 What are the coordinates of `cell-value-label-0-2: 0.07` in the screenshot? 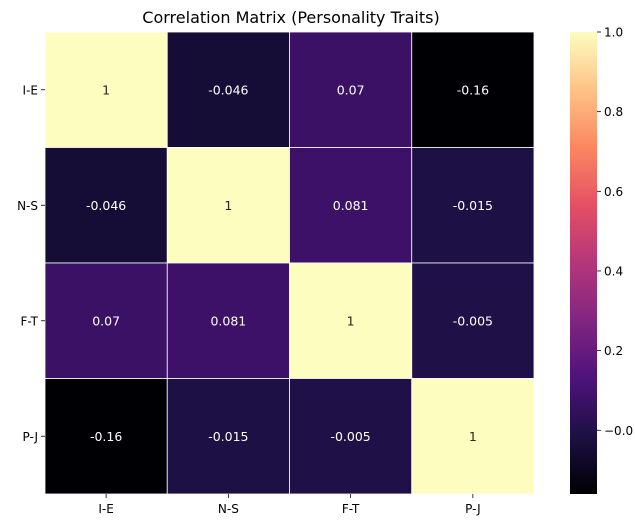 It's located at (351, 89).